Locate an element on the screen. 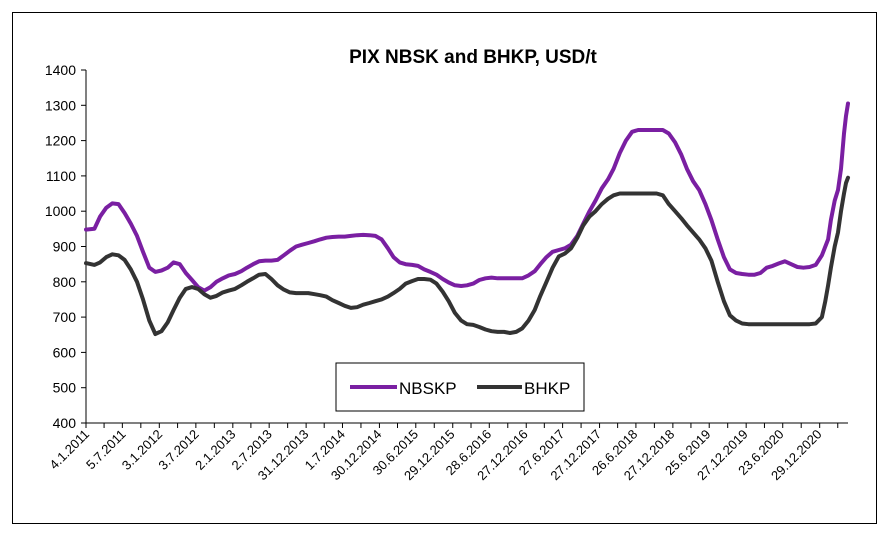 Image resolution: width=888 pixels, height=536 pixels. y-tick-label: 800 is located at coordinates (65, 282).